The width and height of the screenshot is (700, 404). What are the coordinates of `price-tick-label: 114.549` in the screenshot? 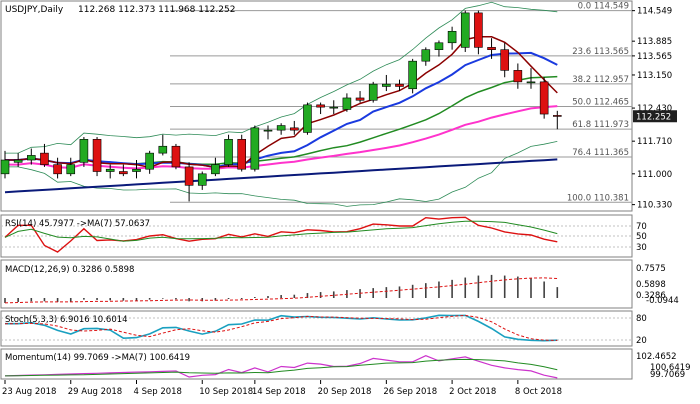 It's located at (654, 12).